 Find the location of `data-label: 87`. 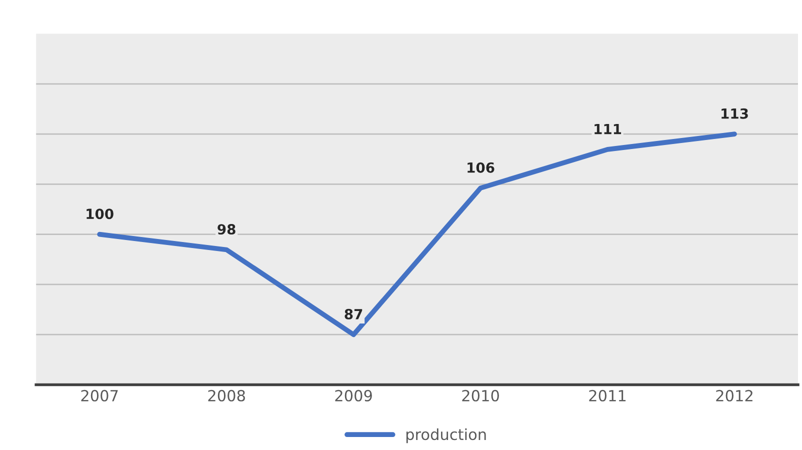

data-label: 87 is located at coordinates (353, 314).